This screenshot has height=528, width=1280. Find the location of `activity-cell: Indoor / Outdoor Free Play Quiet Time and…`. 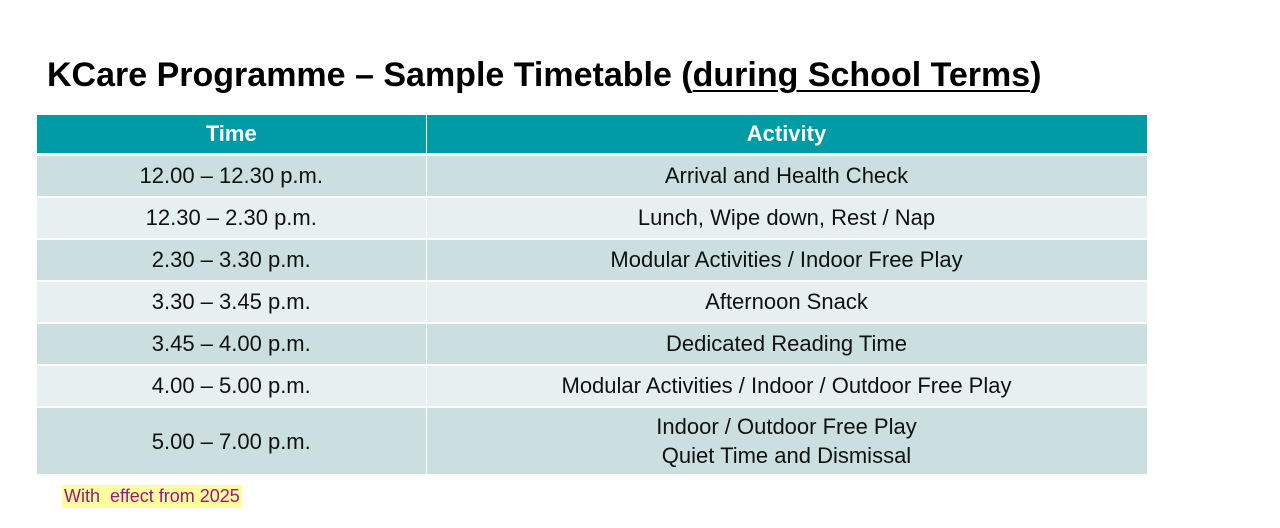

activity-cell: Indoor / Outdoor Free Play Quiet Time and… is located at coordinates (787, 441).